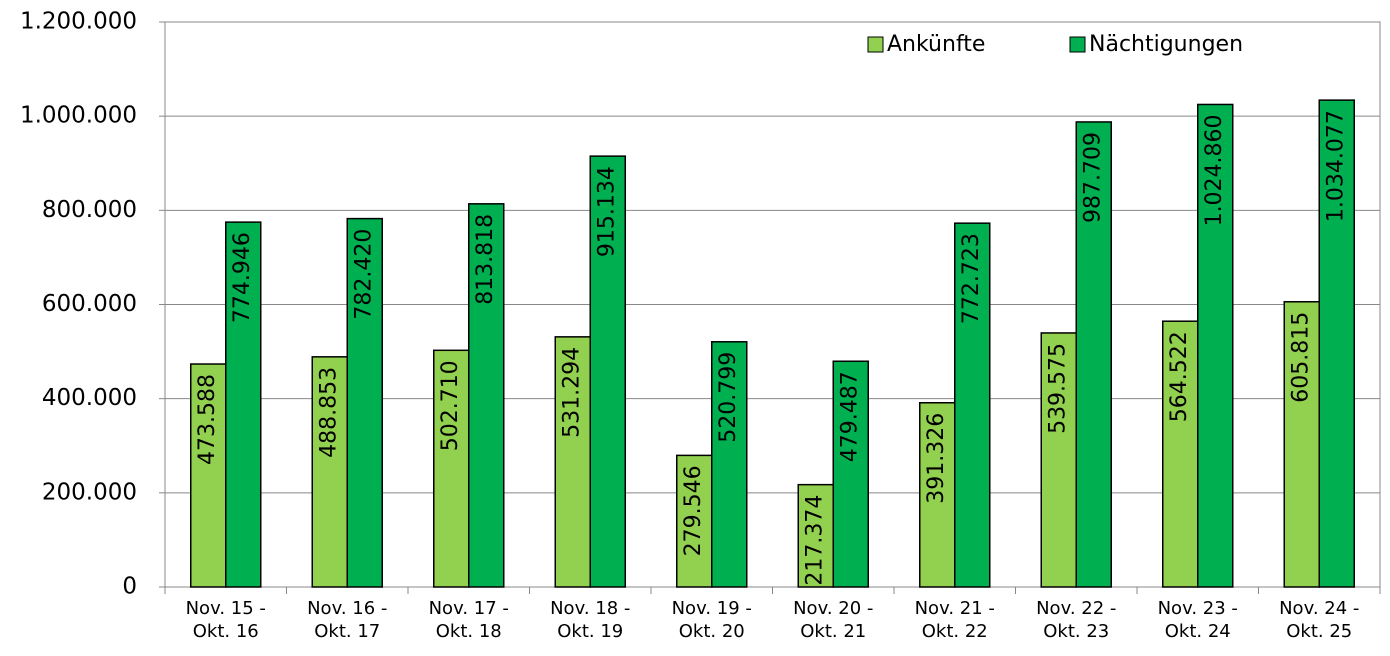 This screenshot has height=656, width=1390. Describe the element at coordinates (89, 304) in the screenshot. I see `y-tick-label: 600.000` at that location.